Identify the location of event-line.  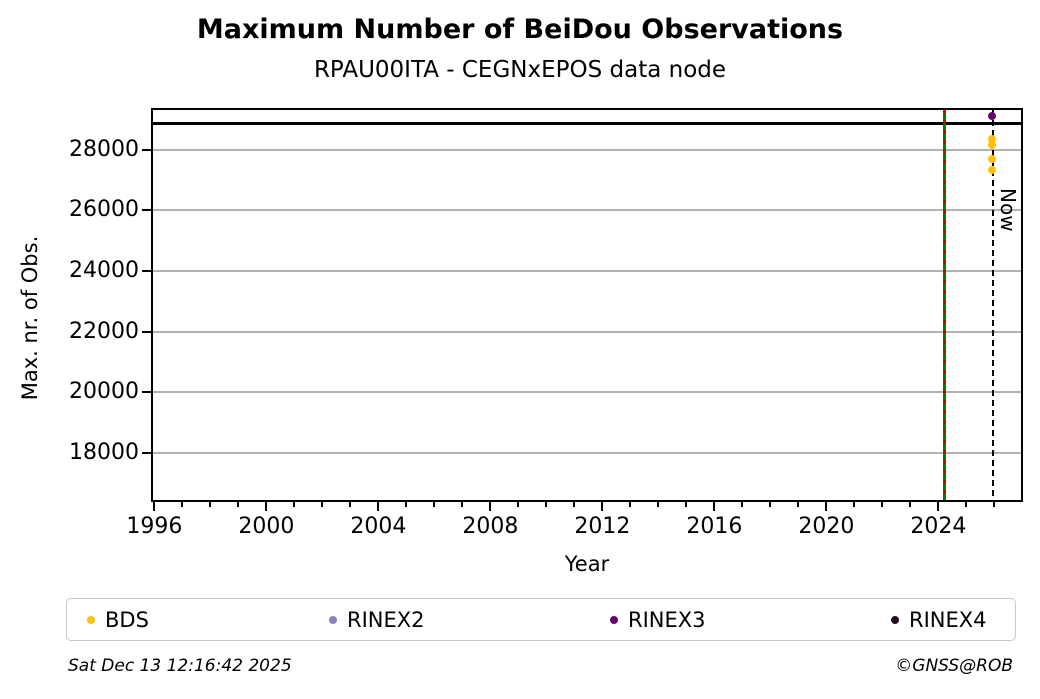
(944, 305).